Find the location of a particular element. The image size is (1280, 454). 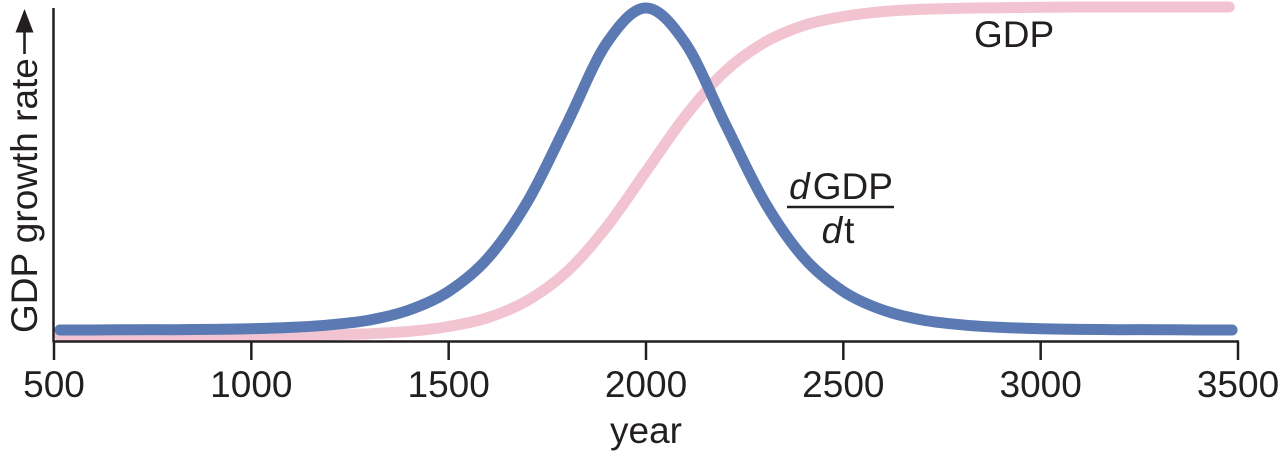

x-tick-label-3500: 3500 is located at coordinates (1238, 384).